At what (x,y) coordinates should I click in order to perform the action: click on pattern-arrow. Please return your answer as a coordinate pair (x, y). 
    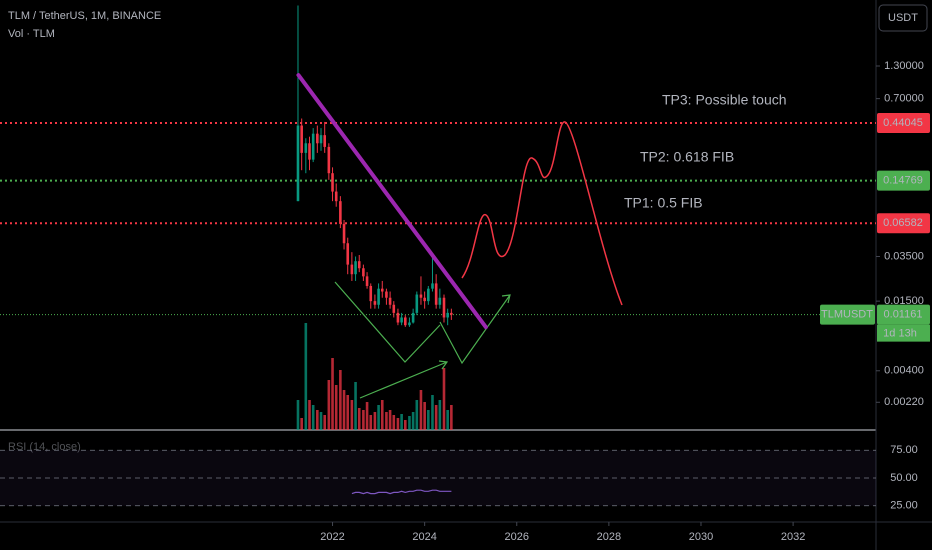
    Looking at the image, I should click on (475, 329).